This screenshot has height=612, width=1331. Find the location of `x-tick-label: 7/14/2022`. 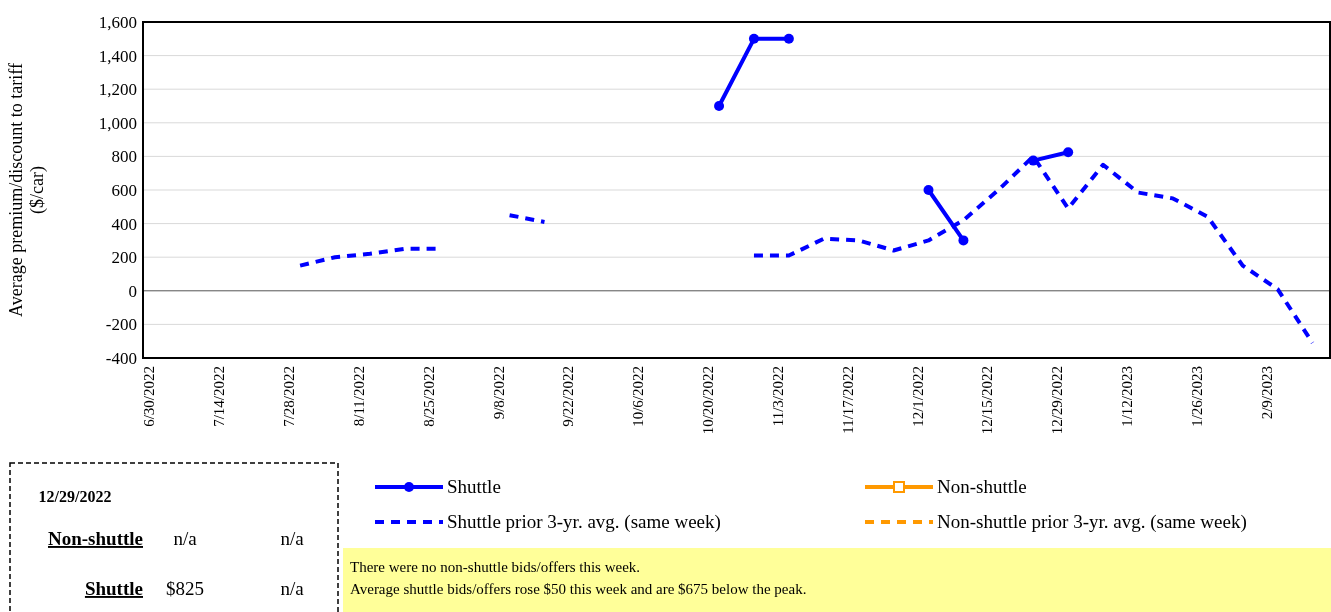

x-tick-label: 7/14/2022 is located at coordinates (219, 396).